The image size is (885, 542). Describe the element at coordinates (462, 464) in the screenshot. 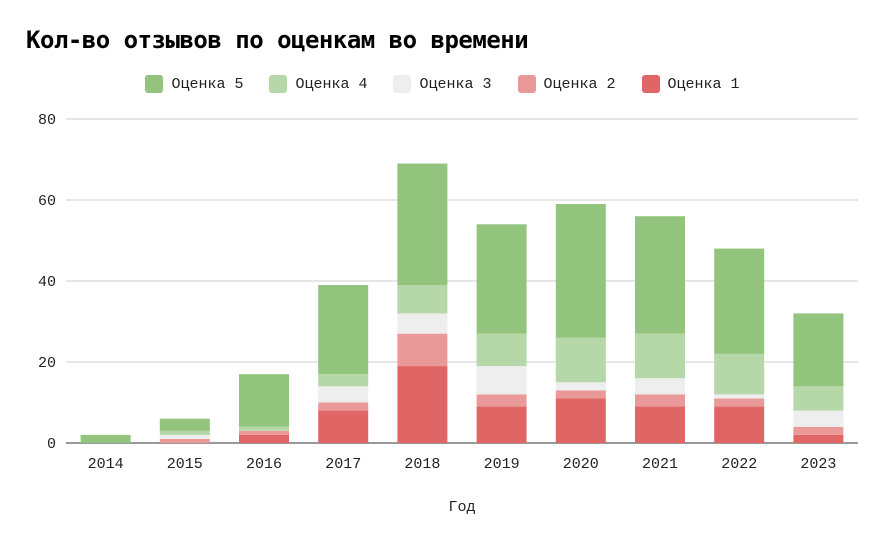

I see `x-axis-ticks: 2014 2015 2016 2017 2018 2019 2020 2021 2022 2023` at that location.